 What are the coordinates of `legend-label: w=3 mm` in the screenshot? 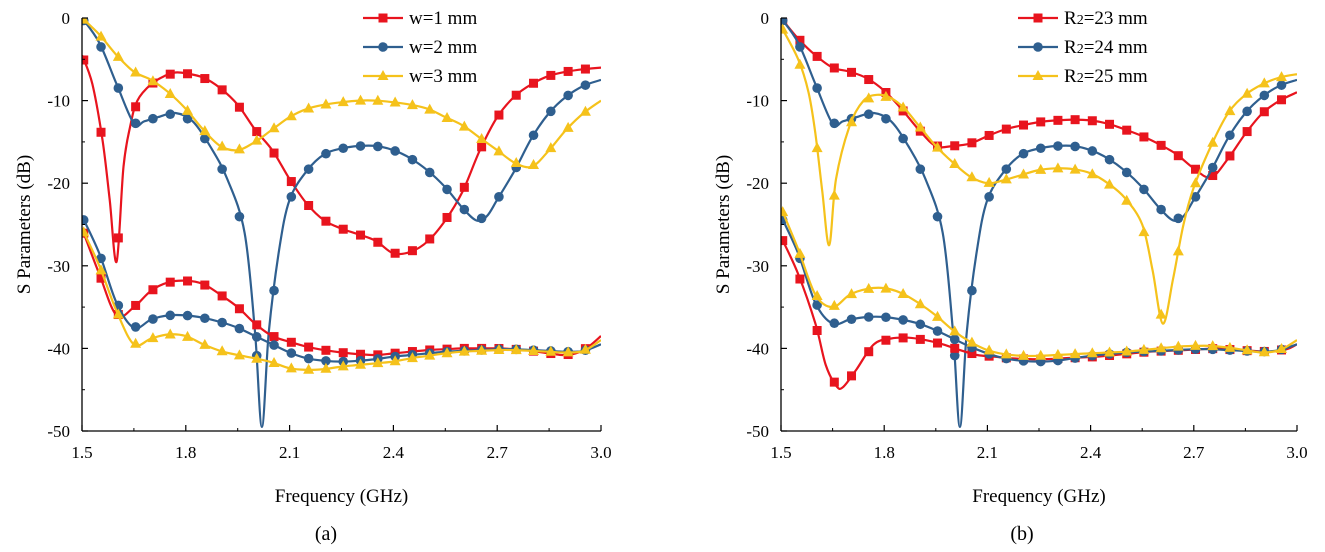 It's located at (443, 76).